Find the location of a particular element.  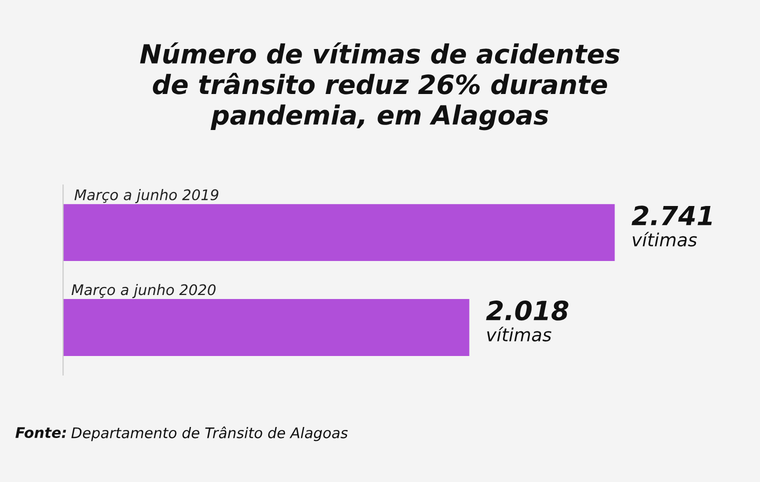

y-tick-label: Março a junho 2019 is located at coordinates (146, 196).